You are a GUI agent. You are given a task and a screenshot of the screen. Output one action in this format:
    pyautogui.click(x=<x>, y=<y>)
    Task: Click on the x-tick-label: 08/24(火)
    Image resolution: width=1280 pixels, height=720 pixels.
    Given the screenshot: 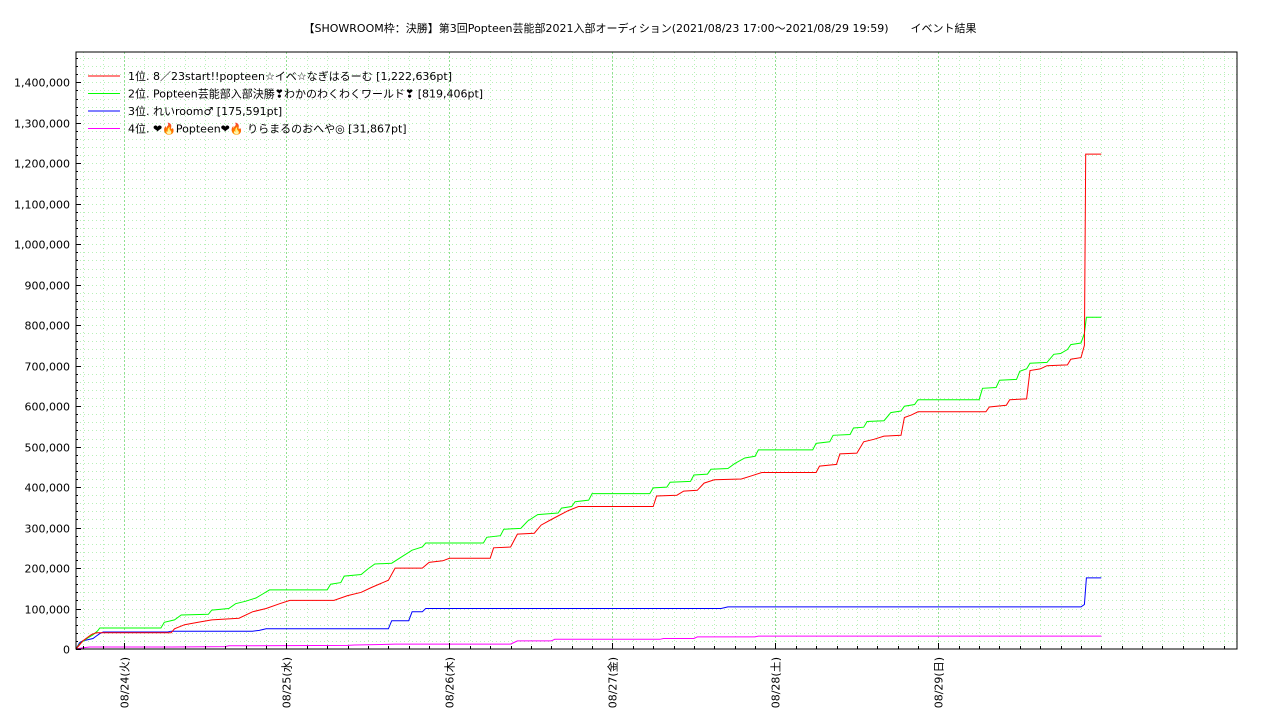 What is the action you would take?
    pyautogui.click(x=125, y=682)
    